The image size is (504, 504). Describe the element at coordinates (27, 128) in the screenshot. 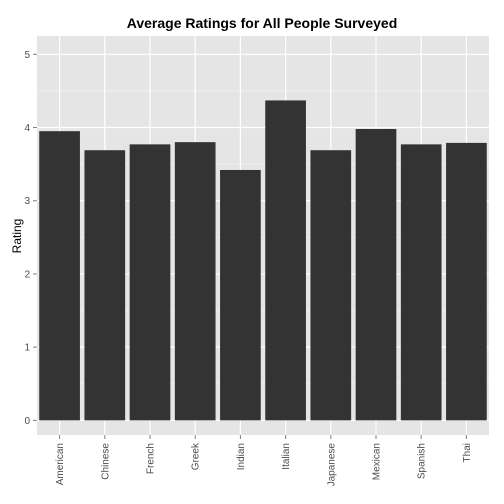

I see `y-tick-label: 4` at that location.